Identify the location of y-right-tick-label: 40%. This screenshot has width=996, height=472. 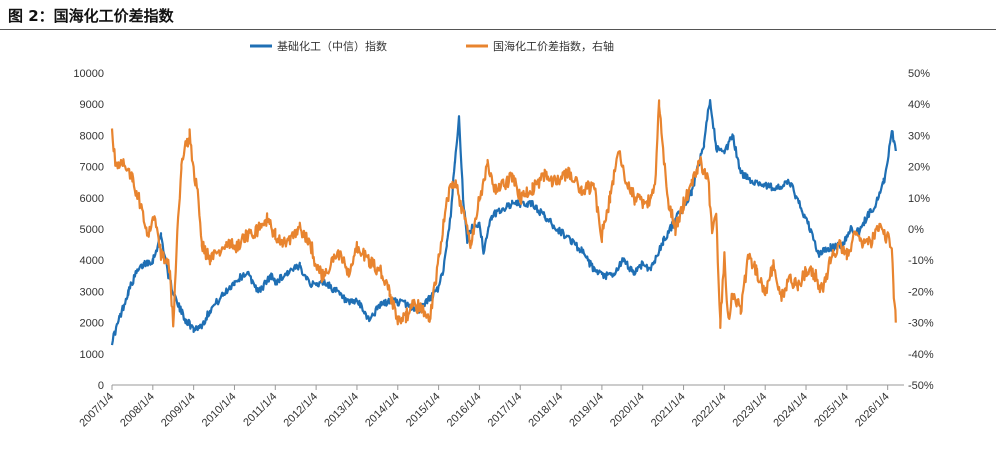
(919, 105).